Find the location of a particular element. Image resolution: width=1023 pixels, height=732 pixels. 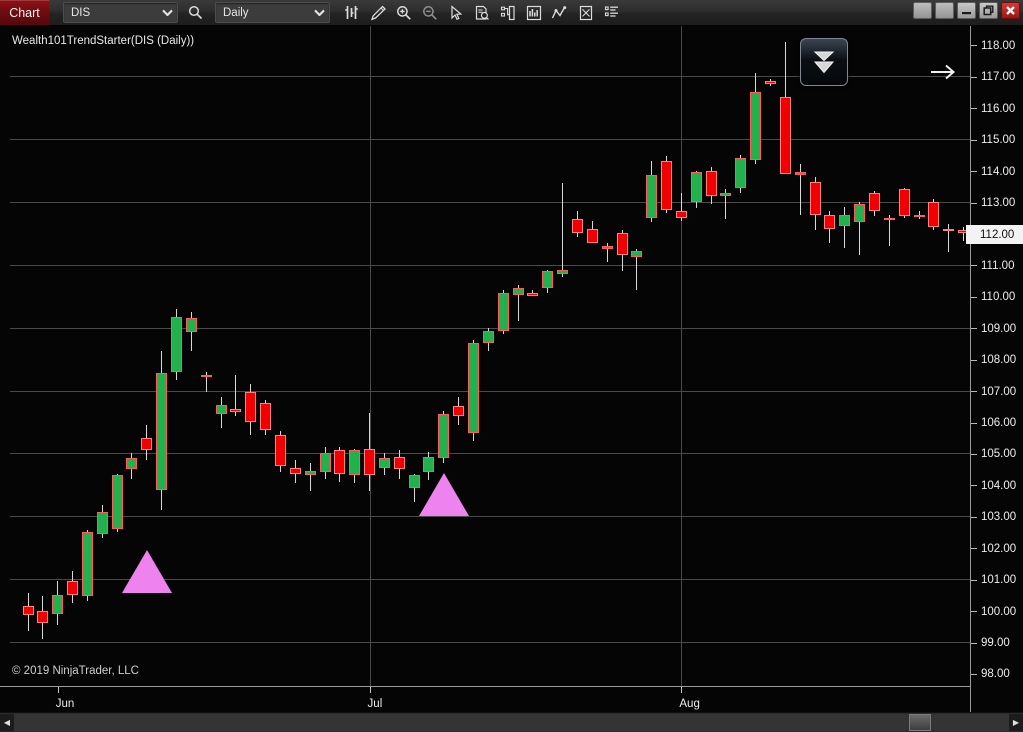

list-icon is located at coordinates (612, 12).